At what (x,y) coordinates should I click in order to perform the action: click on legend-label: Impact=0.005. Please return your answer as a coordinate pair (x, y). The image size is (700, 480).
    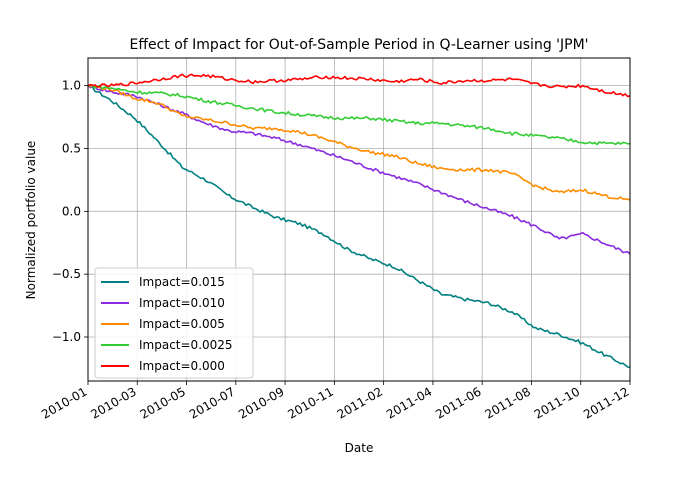
    Looking at the image, I should click on (182, 324).